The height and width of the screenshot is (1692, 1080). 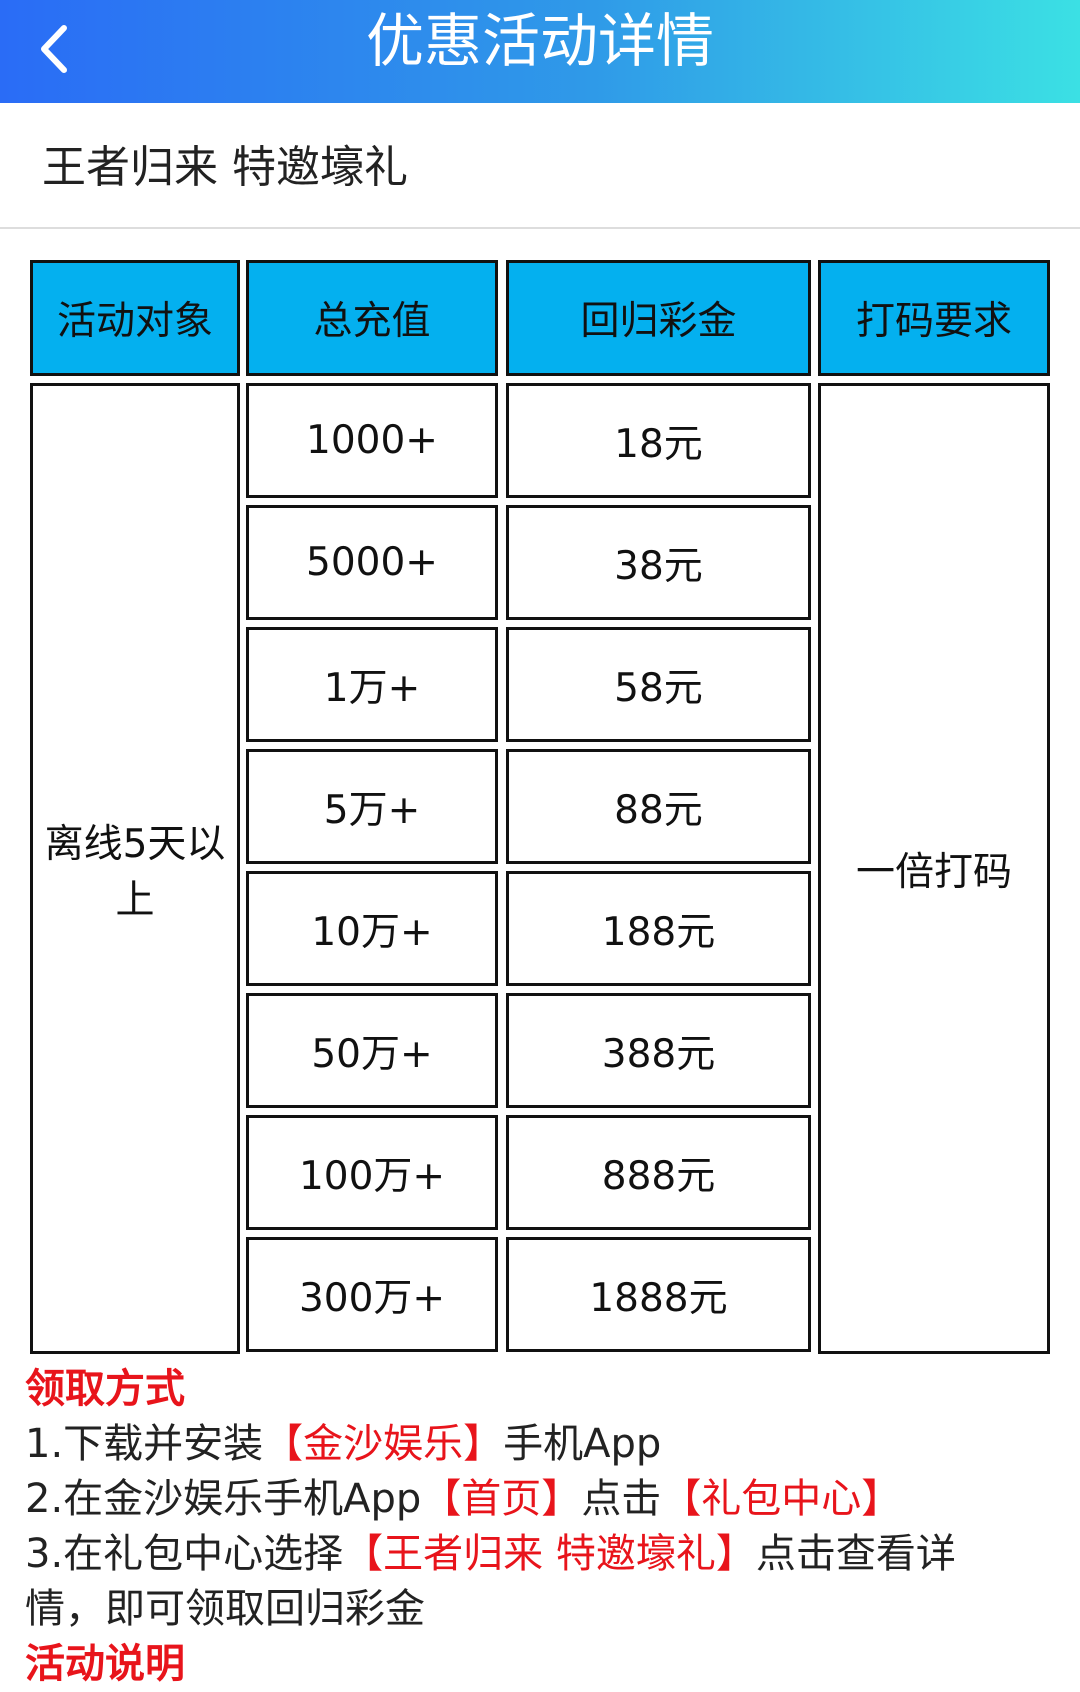 I want to click on divider, so click(x=540, y=228).